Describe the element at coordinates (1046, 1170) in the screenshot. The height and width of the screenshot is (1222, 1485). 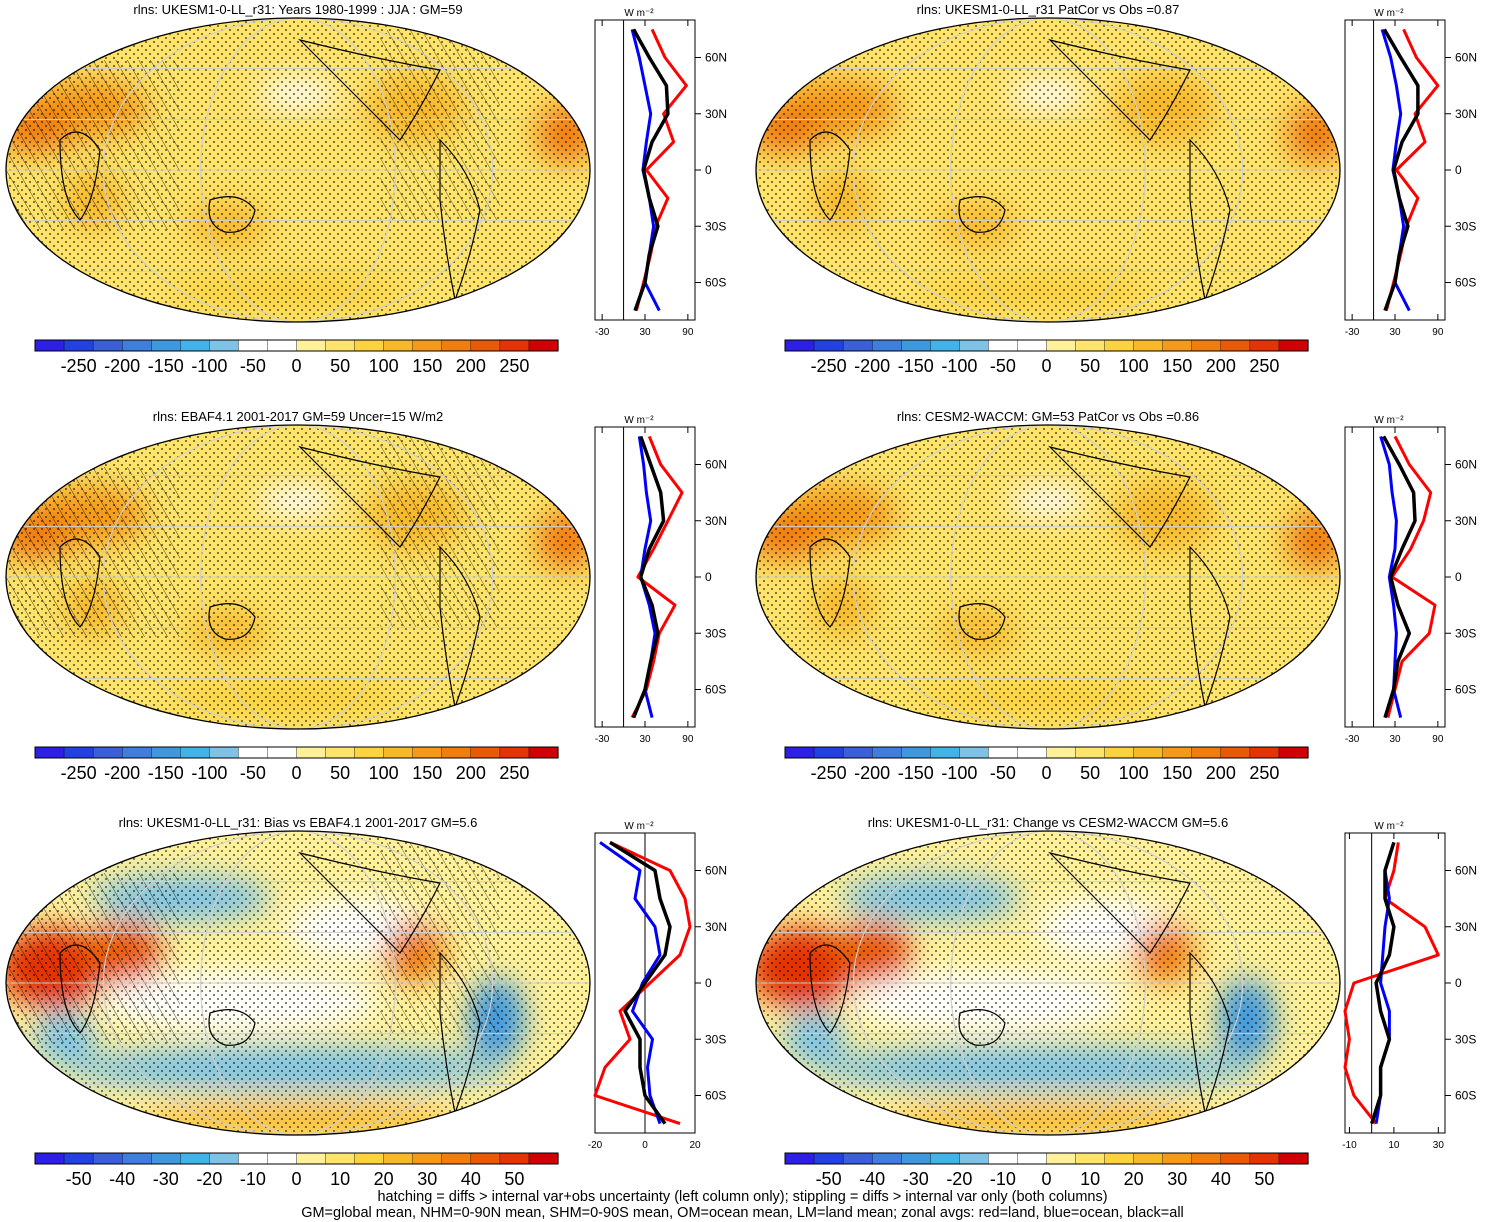
I see `colorbar: -50 -40 -30 -20 -10 0 10 20 30 40 50` at that location.